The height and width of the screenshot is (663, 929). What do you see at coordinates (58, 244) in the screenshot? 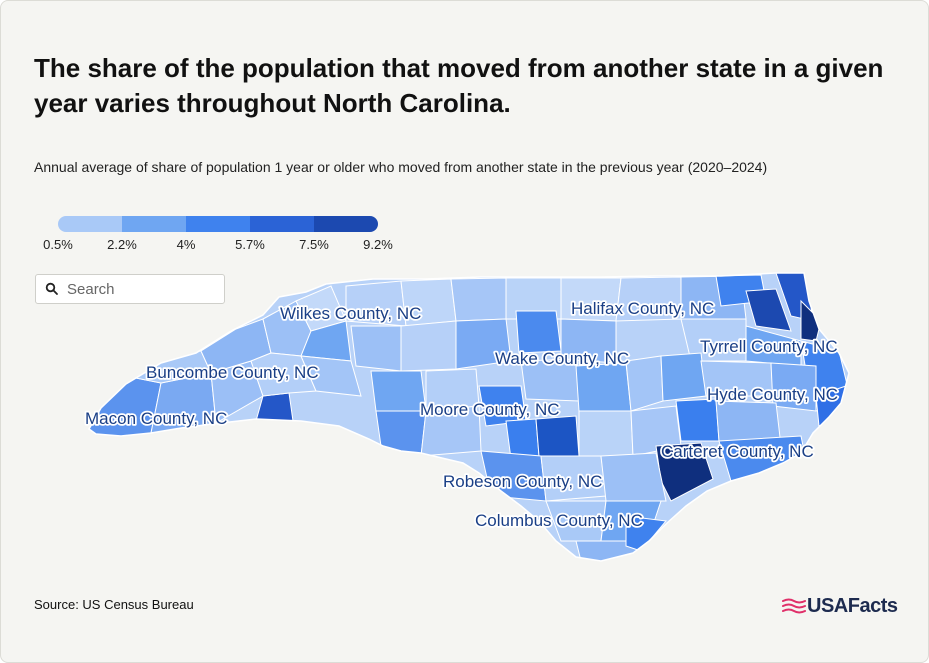
I see `legend-label-0: 0.5%` at bounding box center [58, 244].